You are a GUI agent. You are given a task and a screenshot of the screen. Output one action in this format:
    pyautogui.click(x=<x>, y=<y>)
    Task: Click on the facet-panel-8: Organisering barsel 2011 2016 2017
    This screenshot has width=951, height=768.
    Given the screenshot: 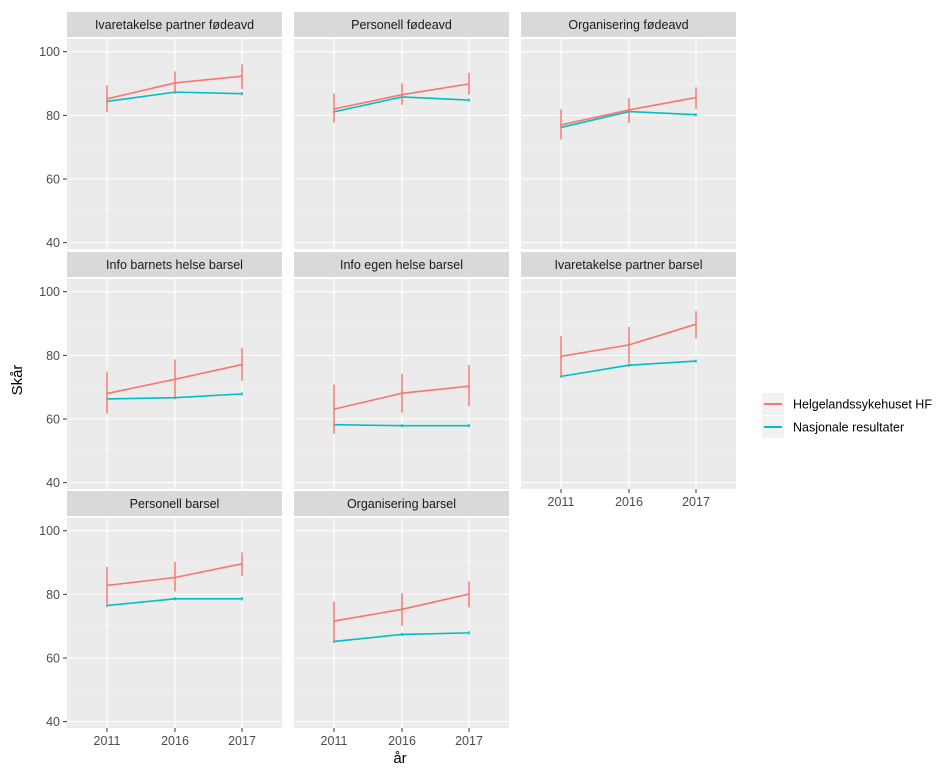 What is the action you would take?
    pyautogui.click(x=401, y=619)
    